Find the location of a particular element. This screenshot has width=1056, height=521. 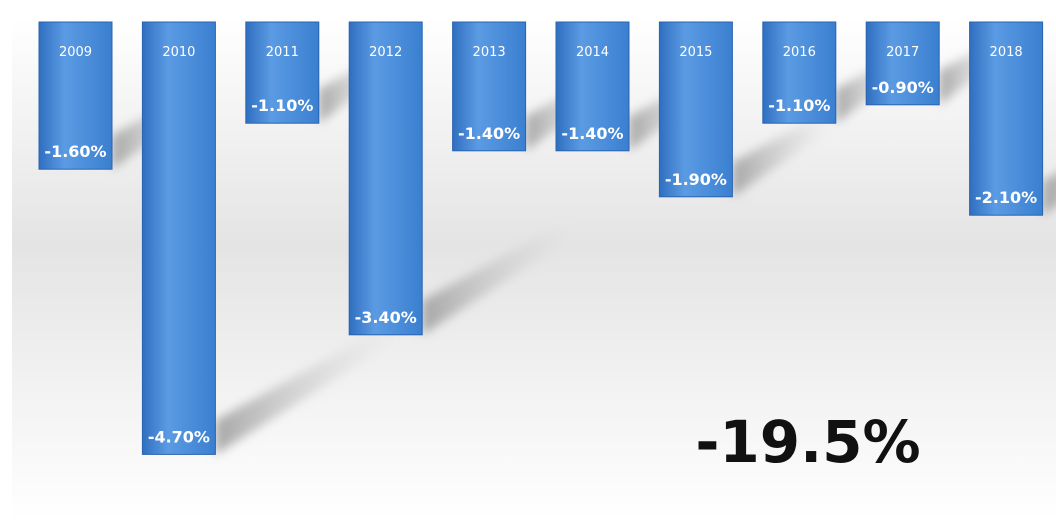

bar-2018 is located at coordinates (1006, 118).